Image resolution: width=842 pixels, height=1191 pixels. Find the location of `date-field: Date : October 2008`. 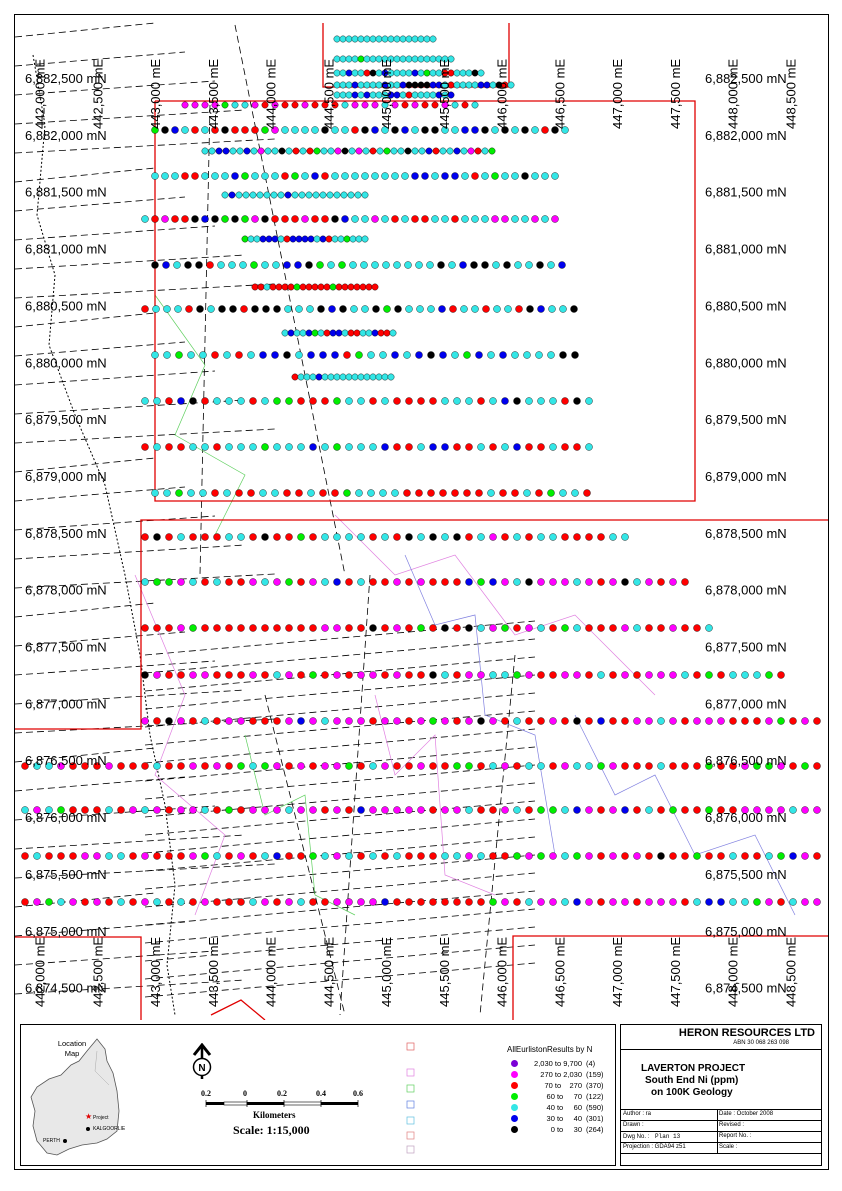

date-field: Date : October 2008 is located at coordinates (746, 1114).